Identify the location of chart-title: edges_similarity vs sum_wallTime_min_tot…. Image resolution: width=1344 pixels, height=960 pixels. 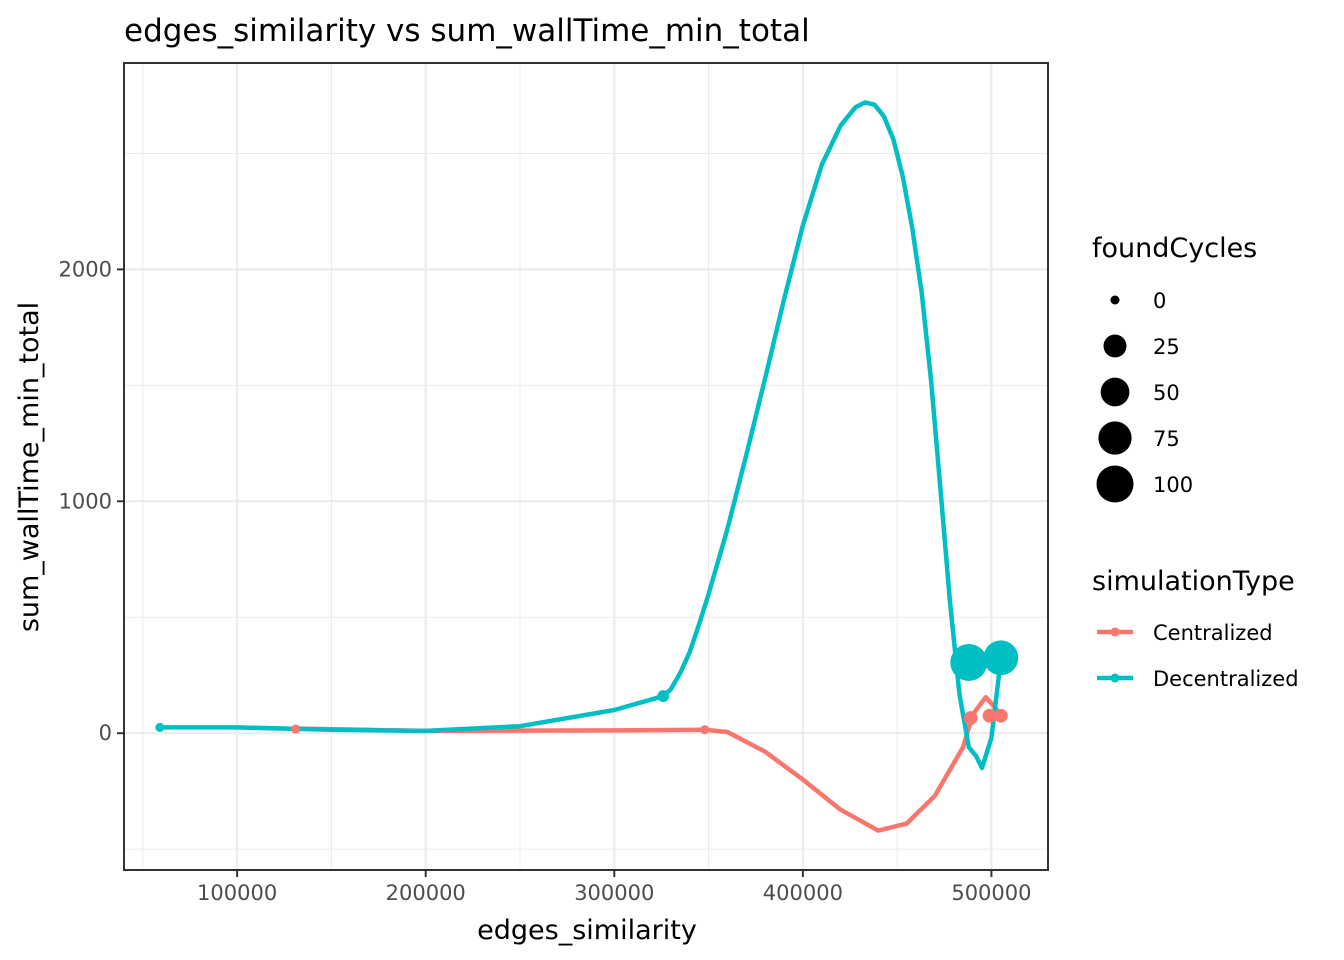
(467, 31).